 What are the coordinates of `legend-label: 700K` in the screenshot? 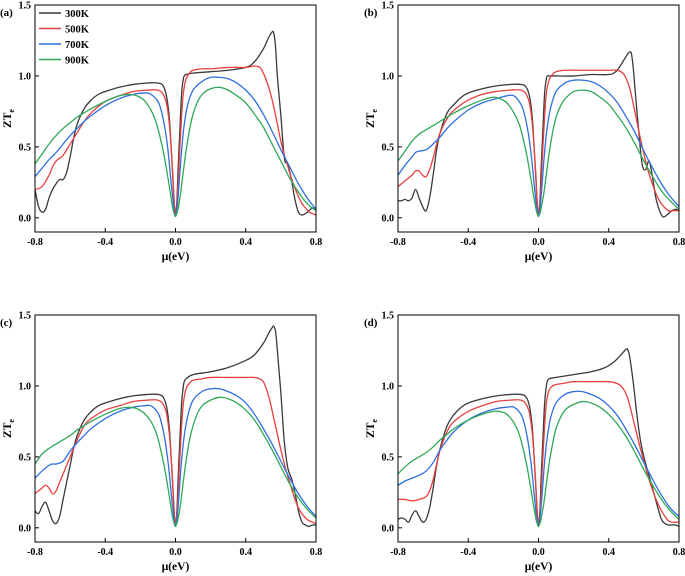 It's located at (77, 45).